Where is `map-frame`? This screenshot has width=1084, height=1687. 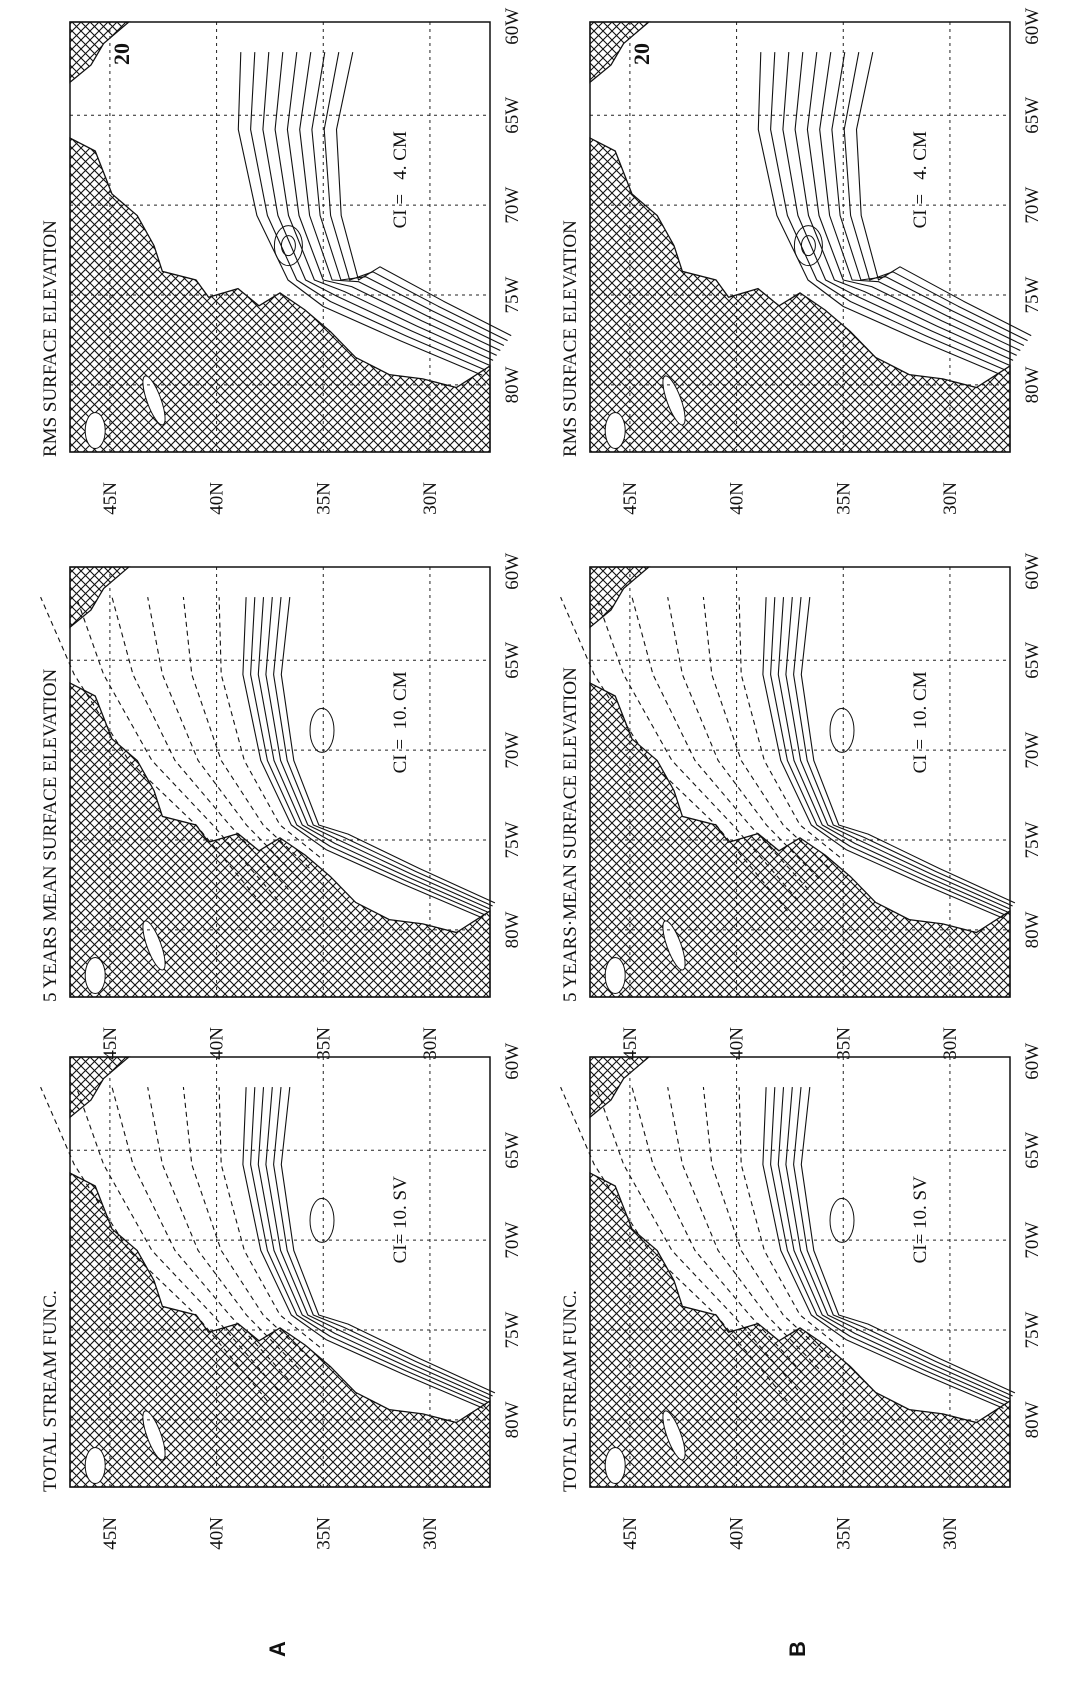
map-frame is located at coordinates (280, 237).